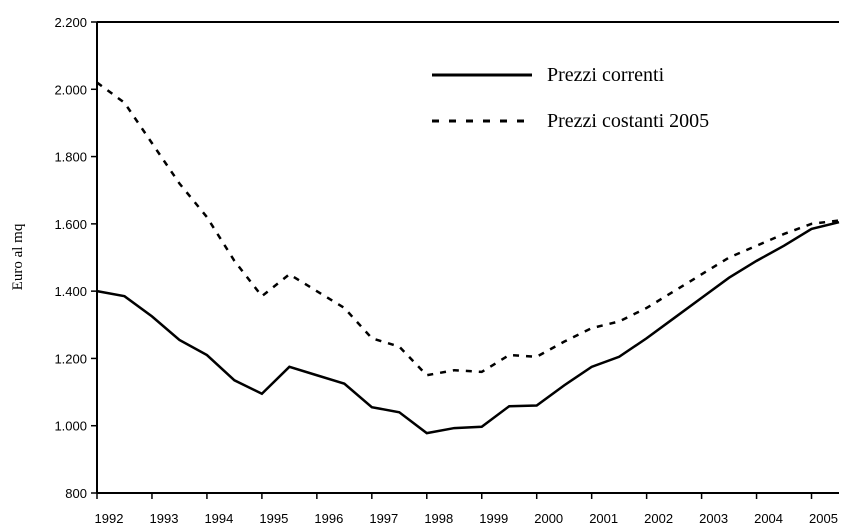 This screenshot has width=841, height=531. Describe the element at coordinates (438, 518) in the screenshot. I see `x-tick-label: 1998` at that location.